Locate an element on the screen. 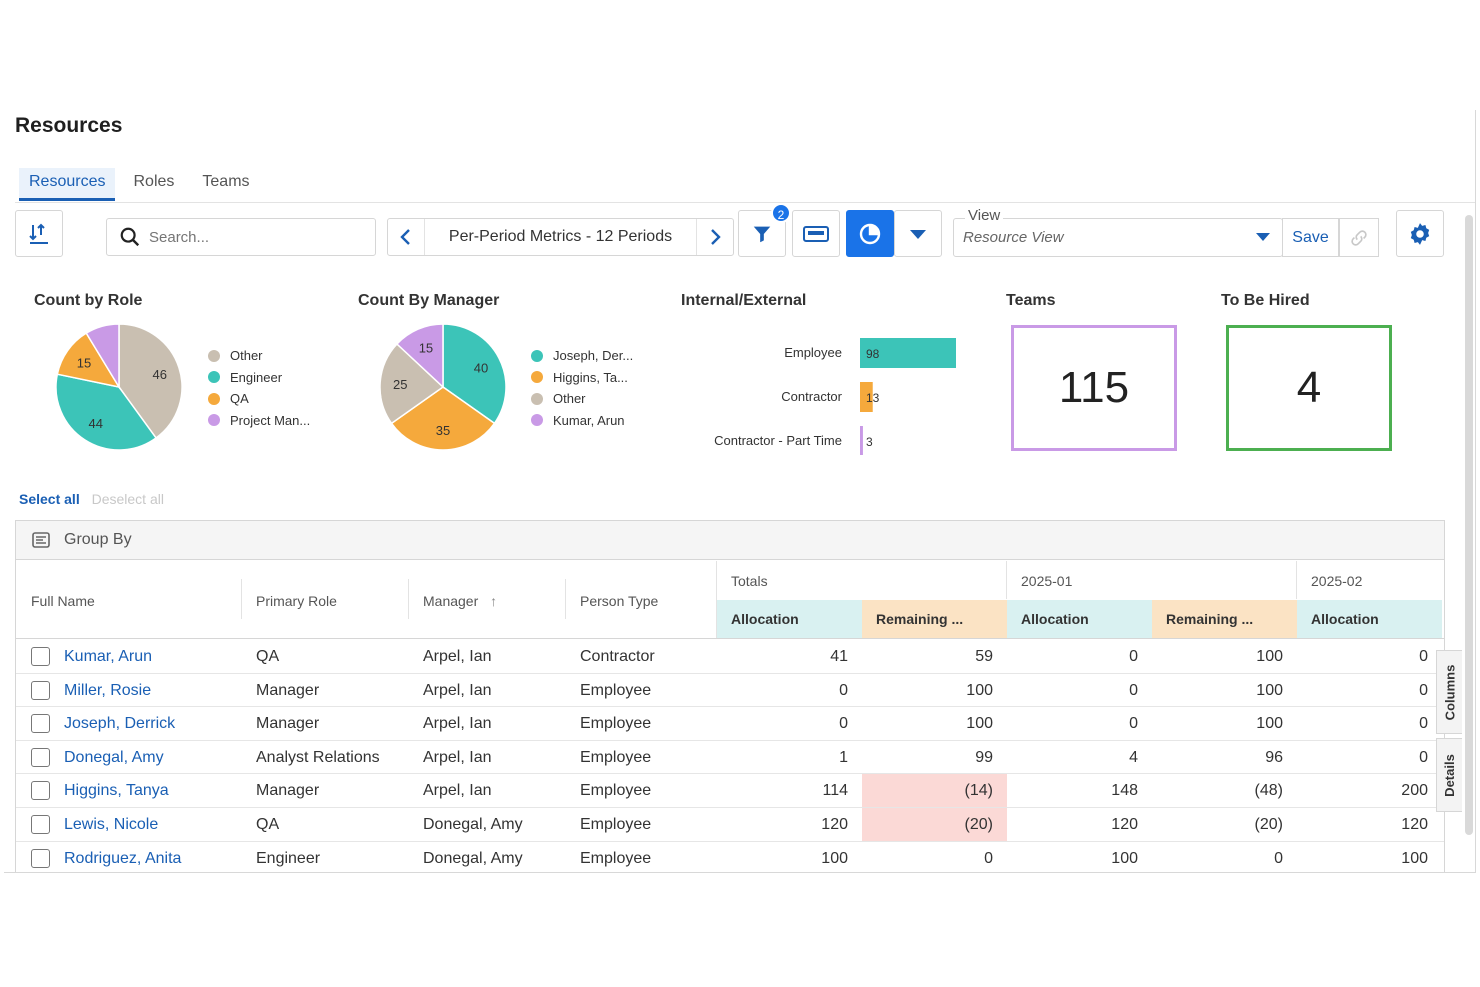 This screenshot has width=1480, height=987. teams-kpi: 115 is located at coordinates (1094, 388).